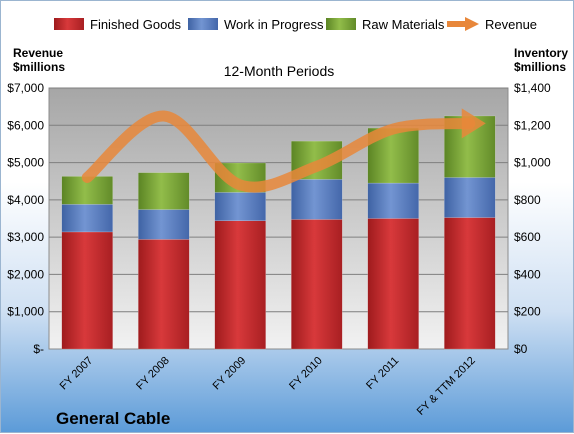 This screenshot has width=574, height=434. Describe the element at coordinates (25, 312) in the screenshot. I see `left-tick-label: $1,000` at that location.